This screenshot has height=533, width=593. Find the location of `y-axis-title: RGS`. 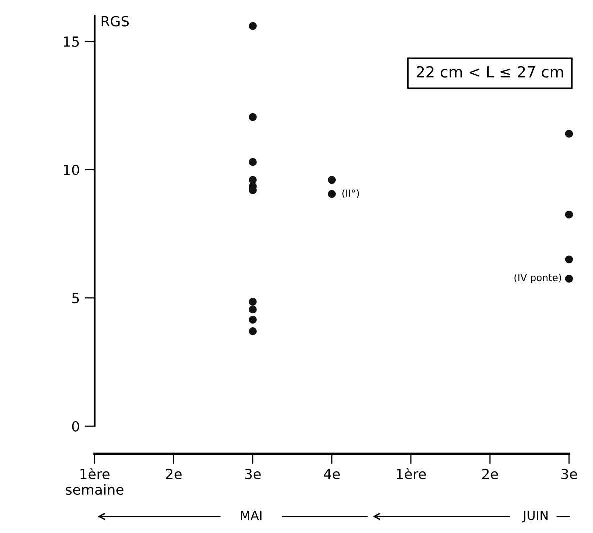

y-axis-title: RGS is located at coordinates (116, 21).